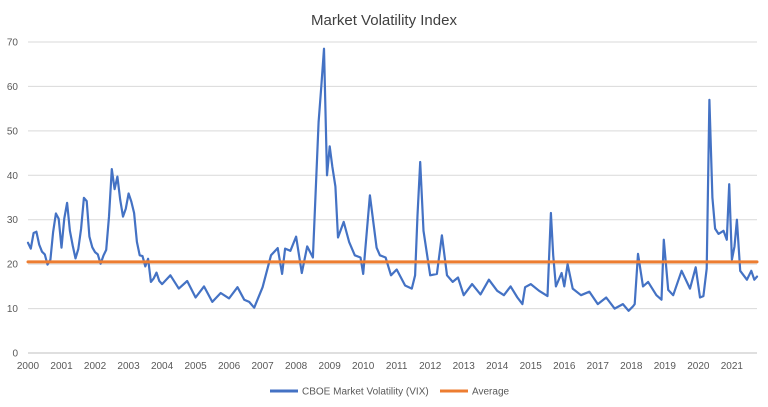 This screenshot has width=768, height=407. What do you see at coordinates (13, 199) in the screenshot?
I see `y-axis-tick-labels: 0 10 20 30 40 50 60 70` at bounding box center [13, 199].